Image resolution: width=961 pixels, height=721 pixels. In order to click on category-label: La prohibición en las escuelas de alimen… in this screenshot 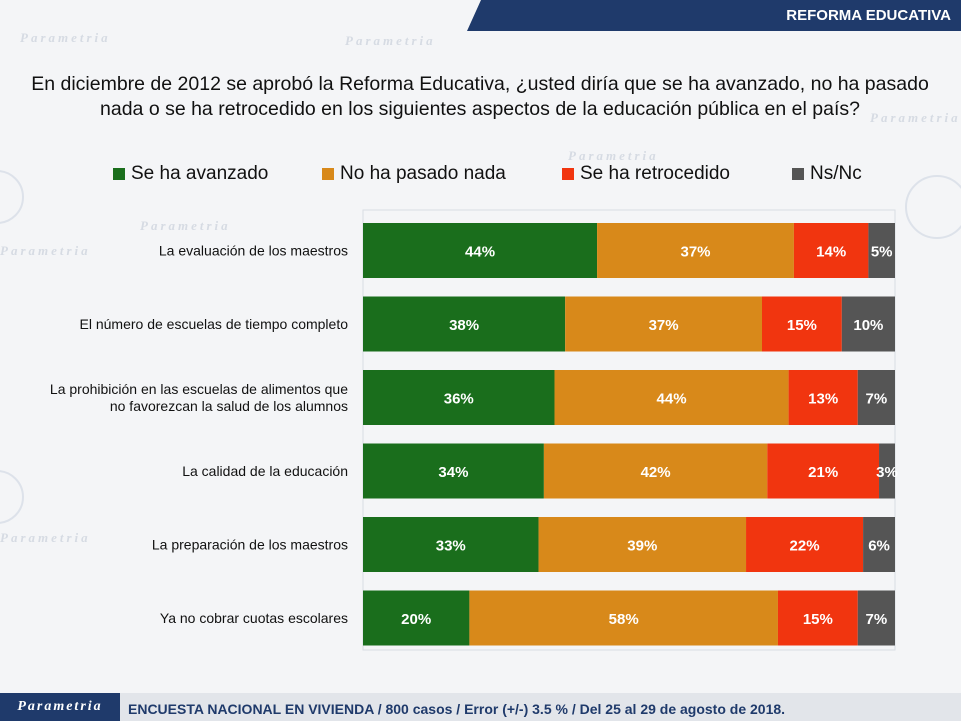, I will do `click(199, 389)`.